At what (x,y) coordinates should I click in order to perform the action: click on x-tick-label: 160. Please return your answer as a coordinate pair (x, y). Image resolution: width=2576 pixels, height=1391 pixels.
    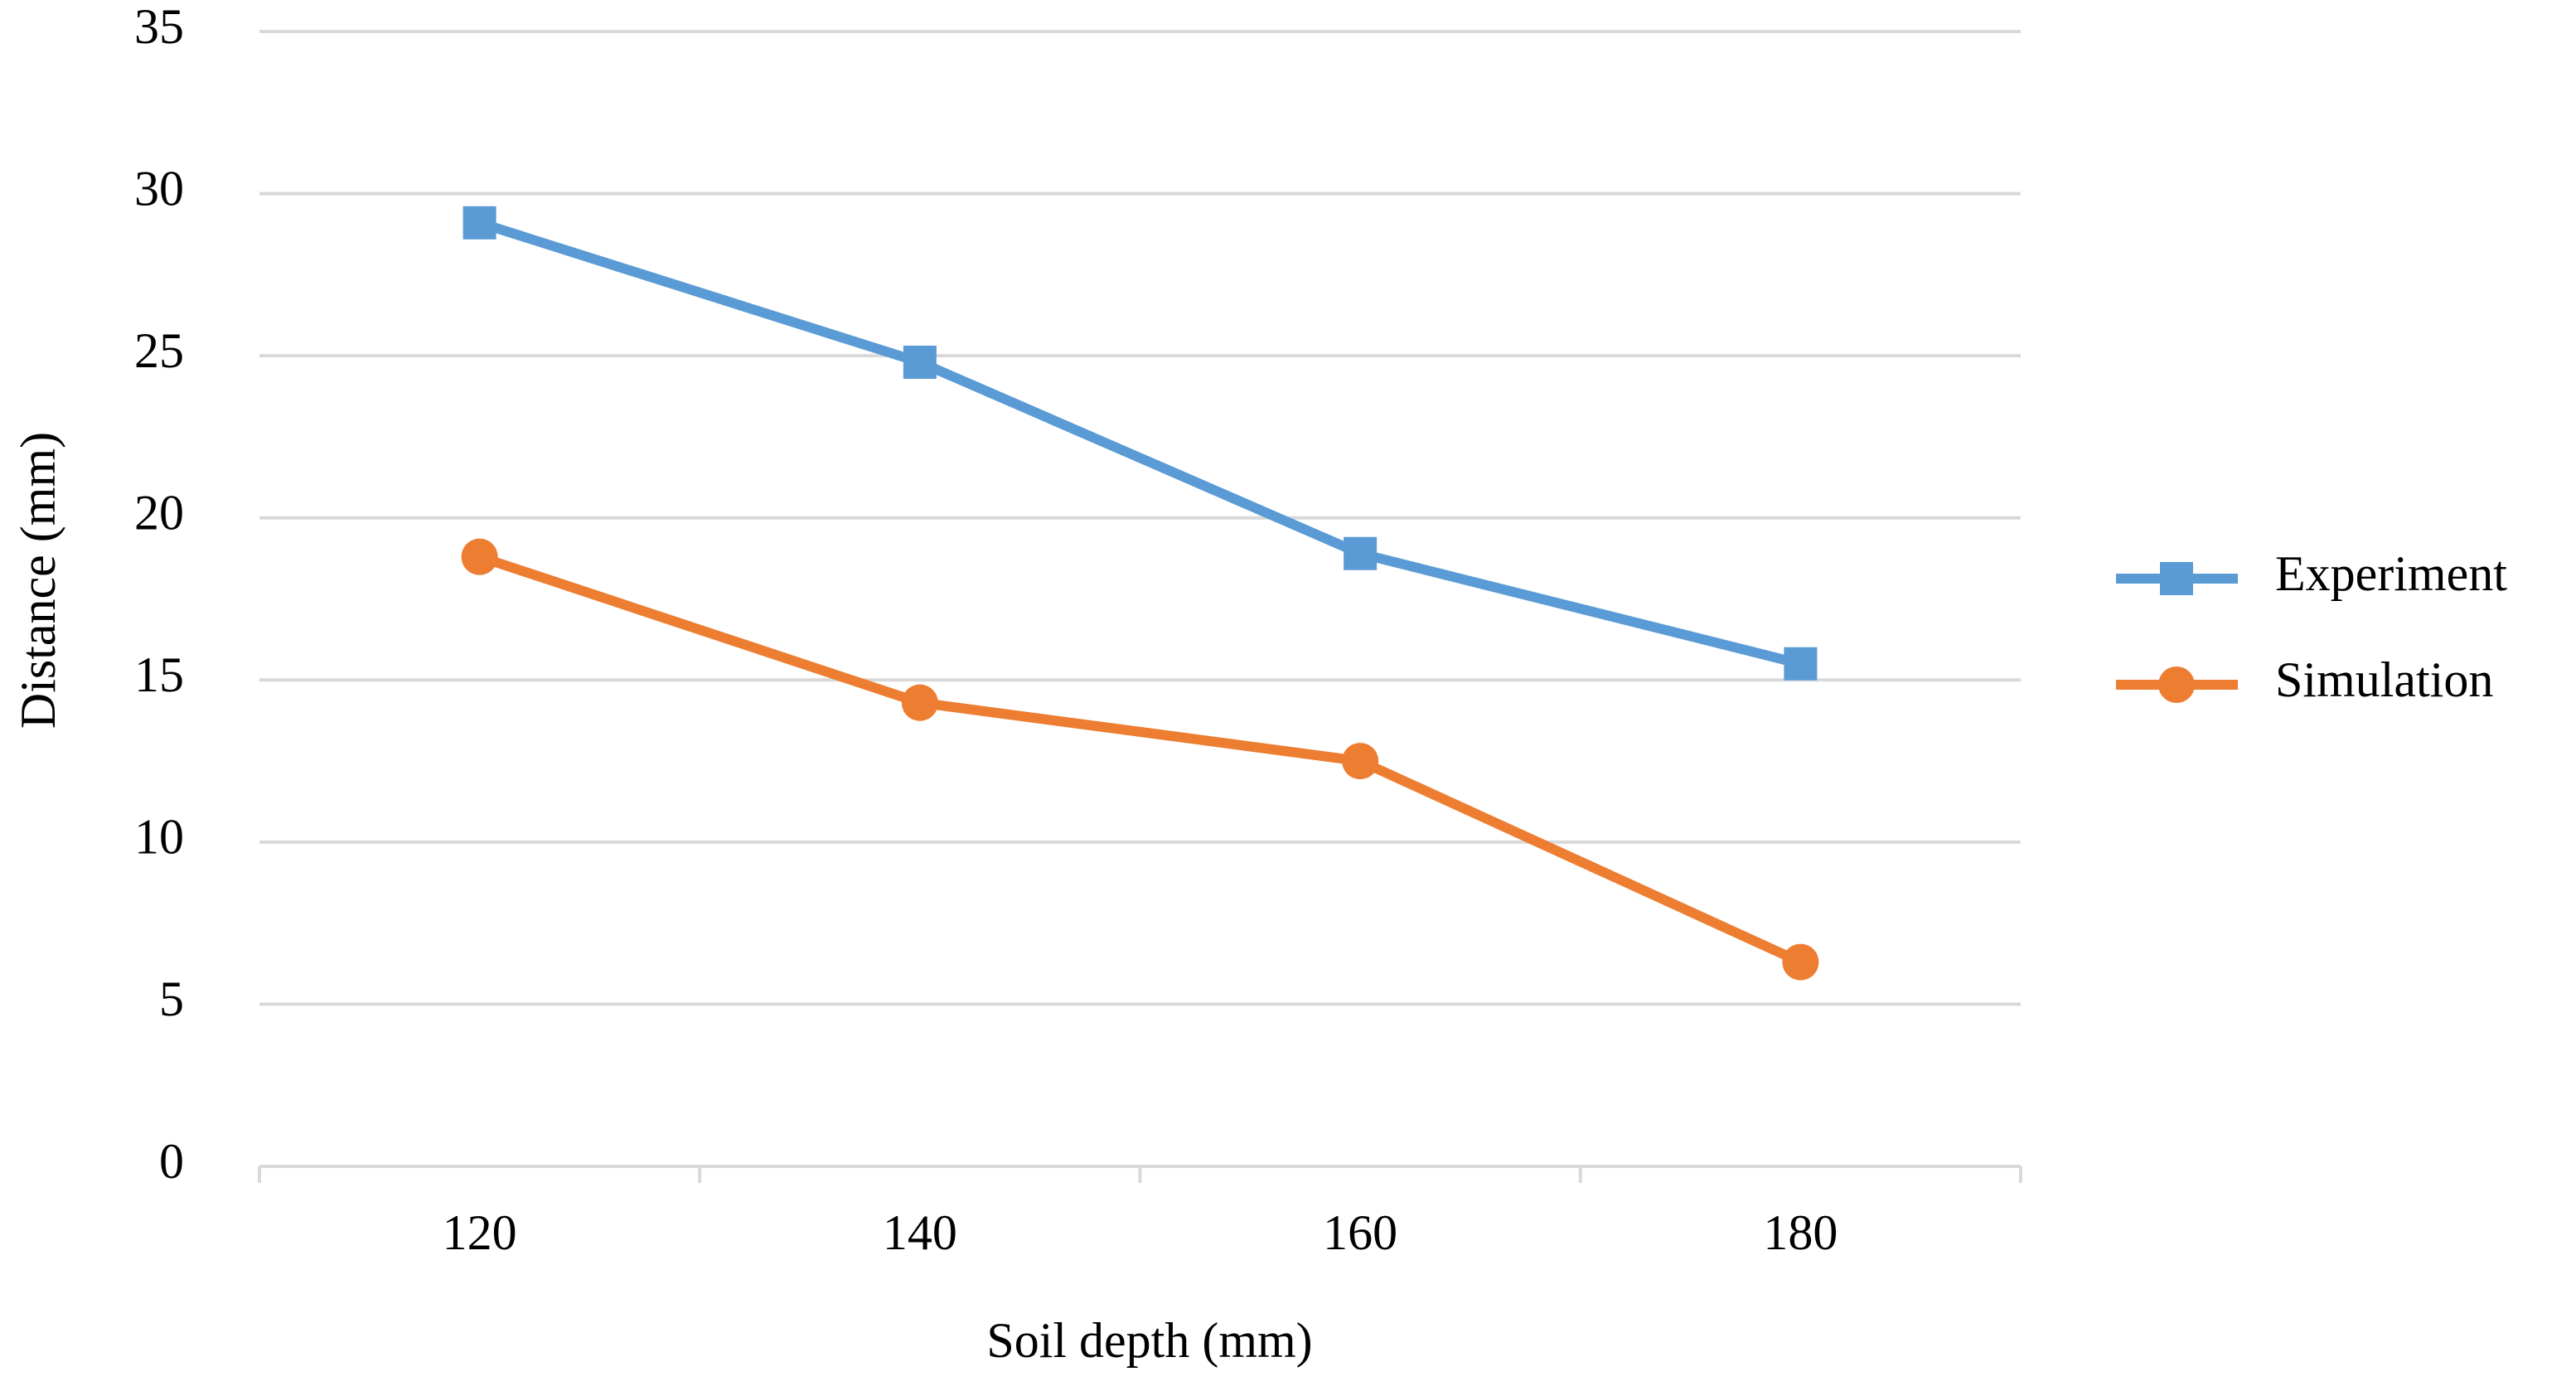
    Looking at the image, I should click on (1360, 1232).